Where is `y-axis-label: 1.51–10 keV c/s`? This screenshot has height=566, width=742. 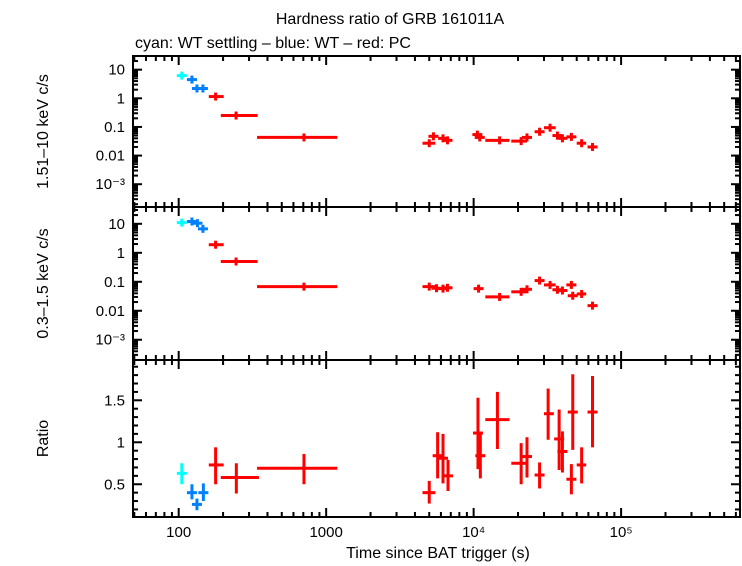 y-axis-label: 1.51–10 keV c/s is located at coordinates (43, 131).